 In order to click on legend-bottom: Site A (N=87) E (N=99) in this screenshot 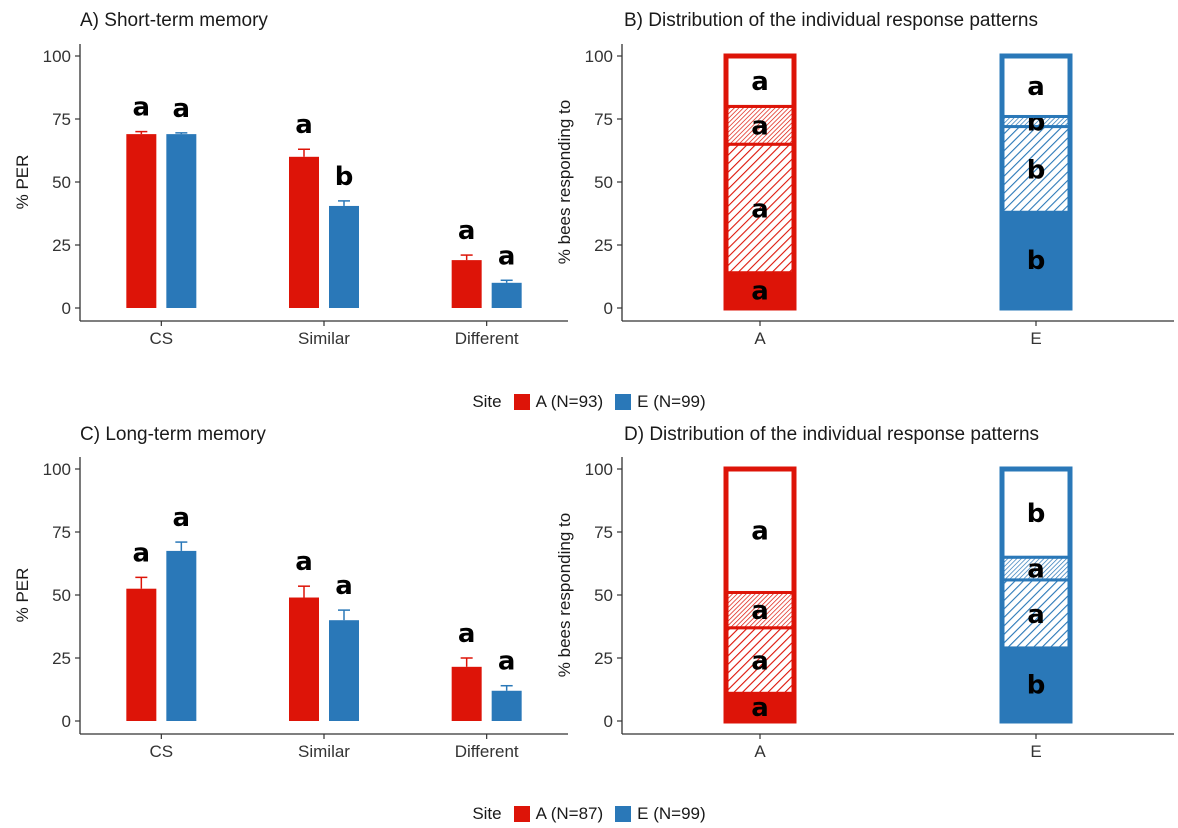, I will do `click(589, 814)`.